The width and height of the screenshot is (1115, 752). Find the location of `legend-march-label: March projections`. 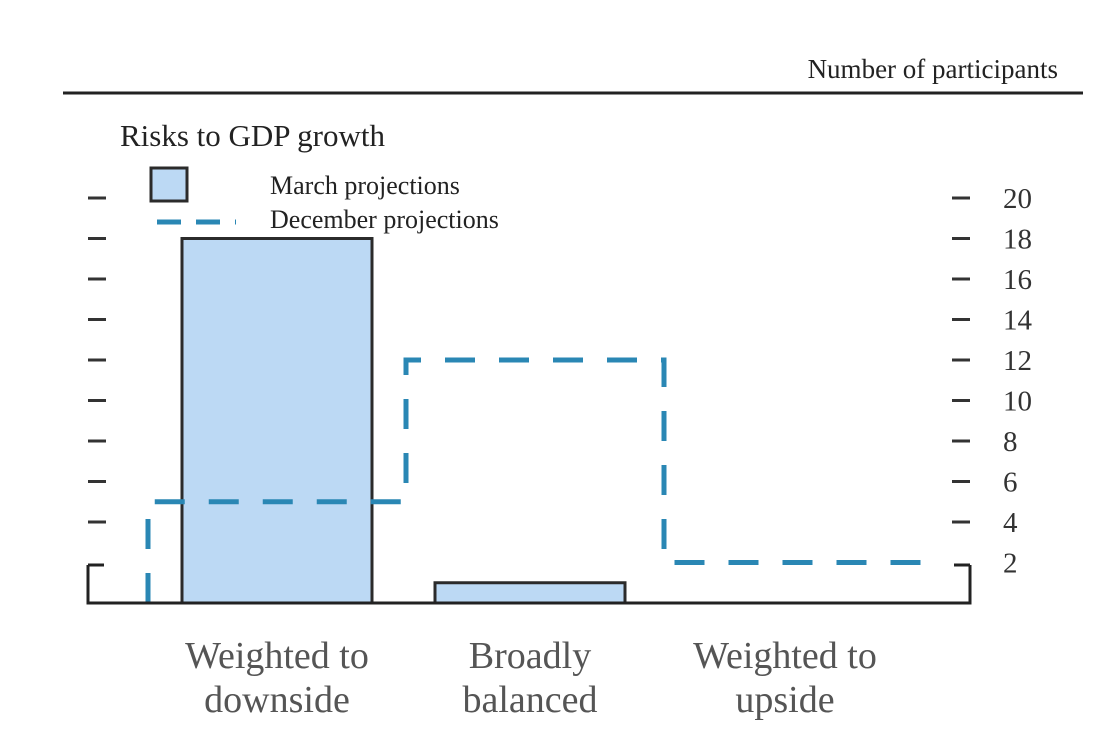

legend-march-label: March projections is located at coordinates (365, 185).